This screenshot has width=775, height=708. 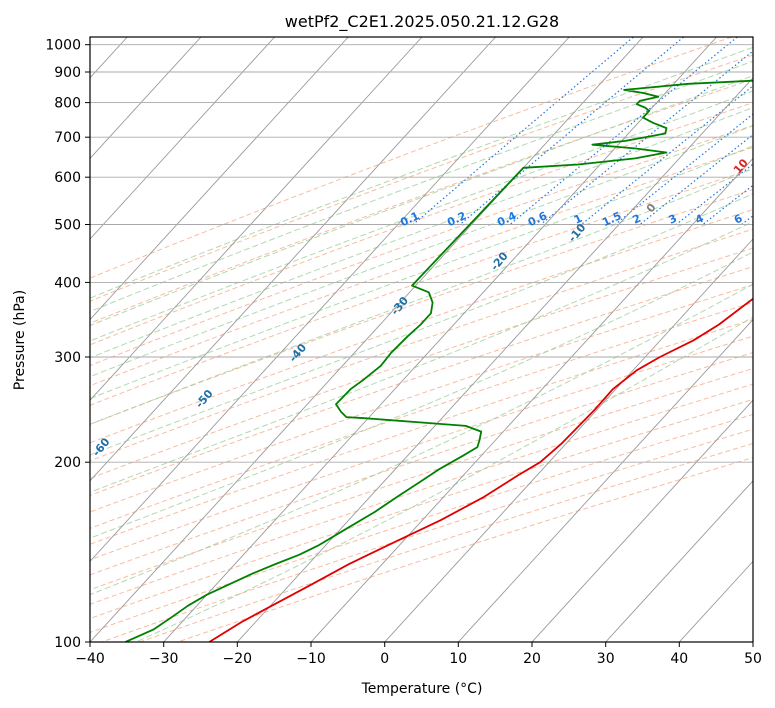 I want to click on x-tick-label: −40, so click(x=90, y=659).